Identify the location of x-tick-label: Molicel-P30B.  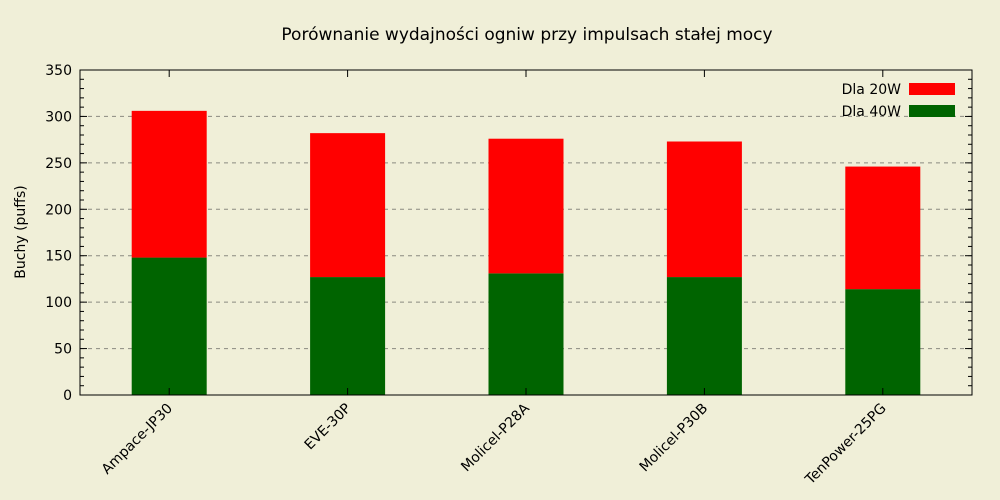
(674, 438).